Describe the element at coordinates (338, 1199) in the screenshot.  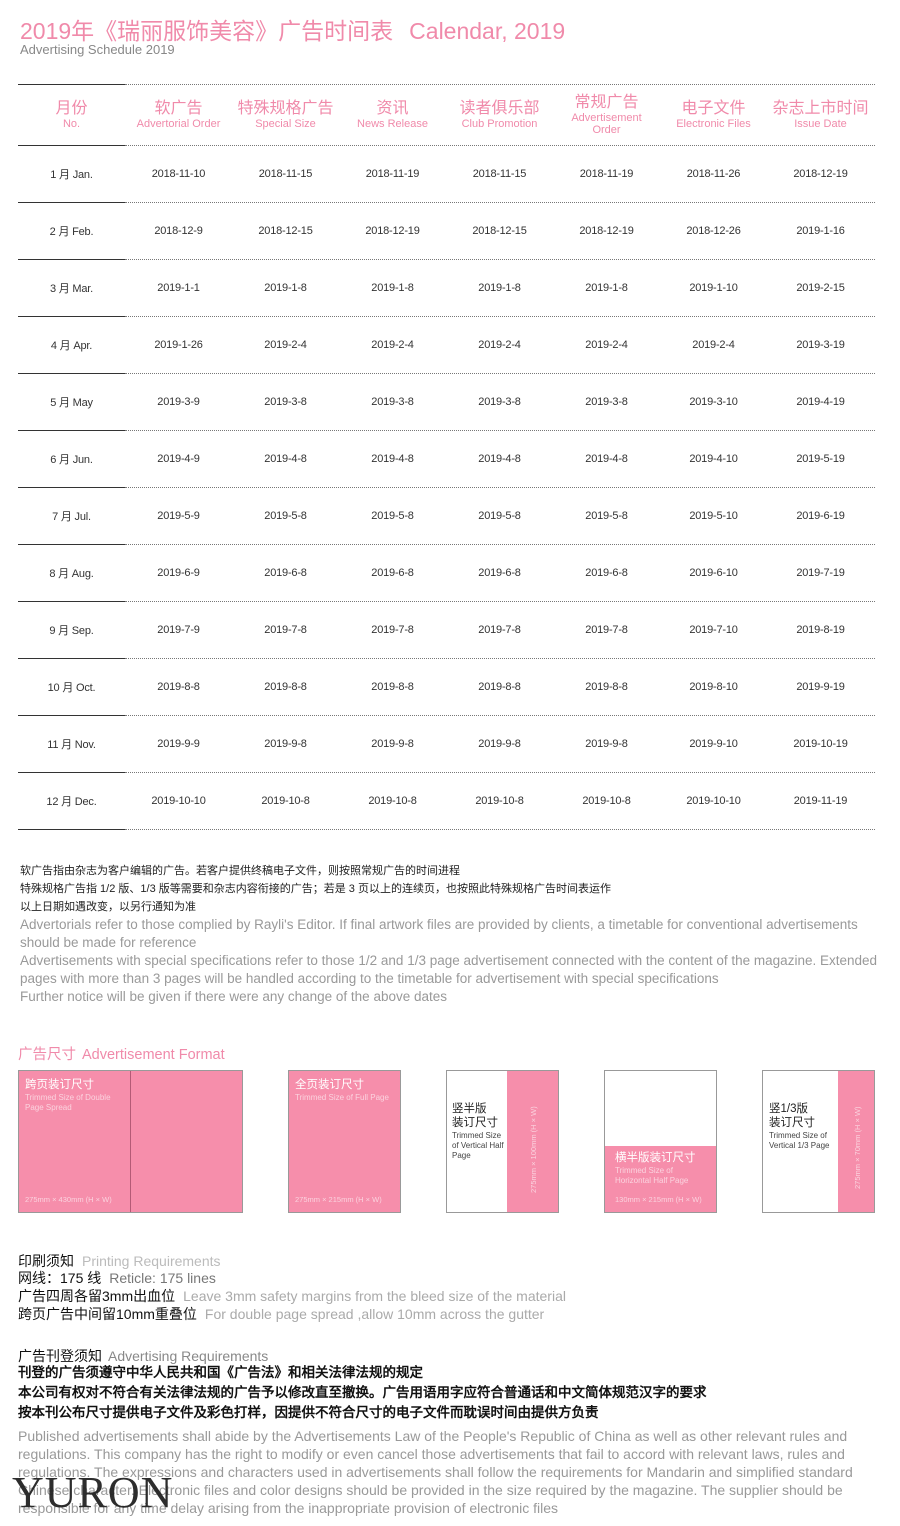
I see `format-full-size: 275mm × 215mm (H × W)` at that location.